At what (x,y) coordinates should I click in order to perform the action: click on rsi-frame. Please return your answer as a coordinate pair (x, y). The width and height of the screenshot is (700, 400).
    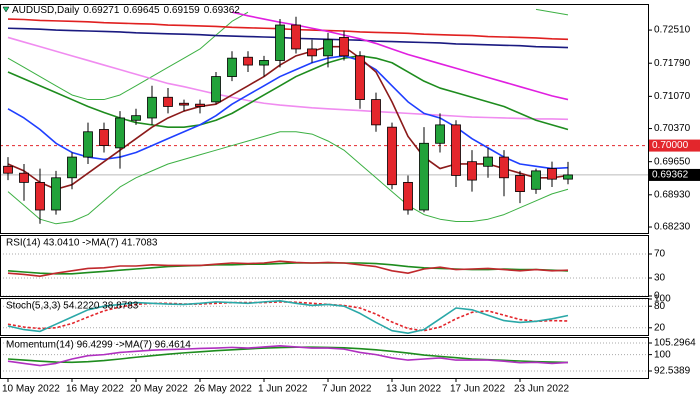
    Looking at the image, I should click on (324, 266).